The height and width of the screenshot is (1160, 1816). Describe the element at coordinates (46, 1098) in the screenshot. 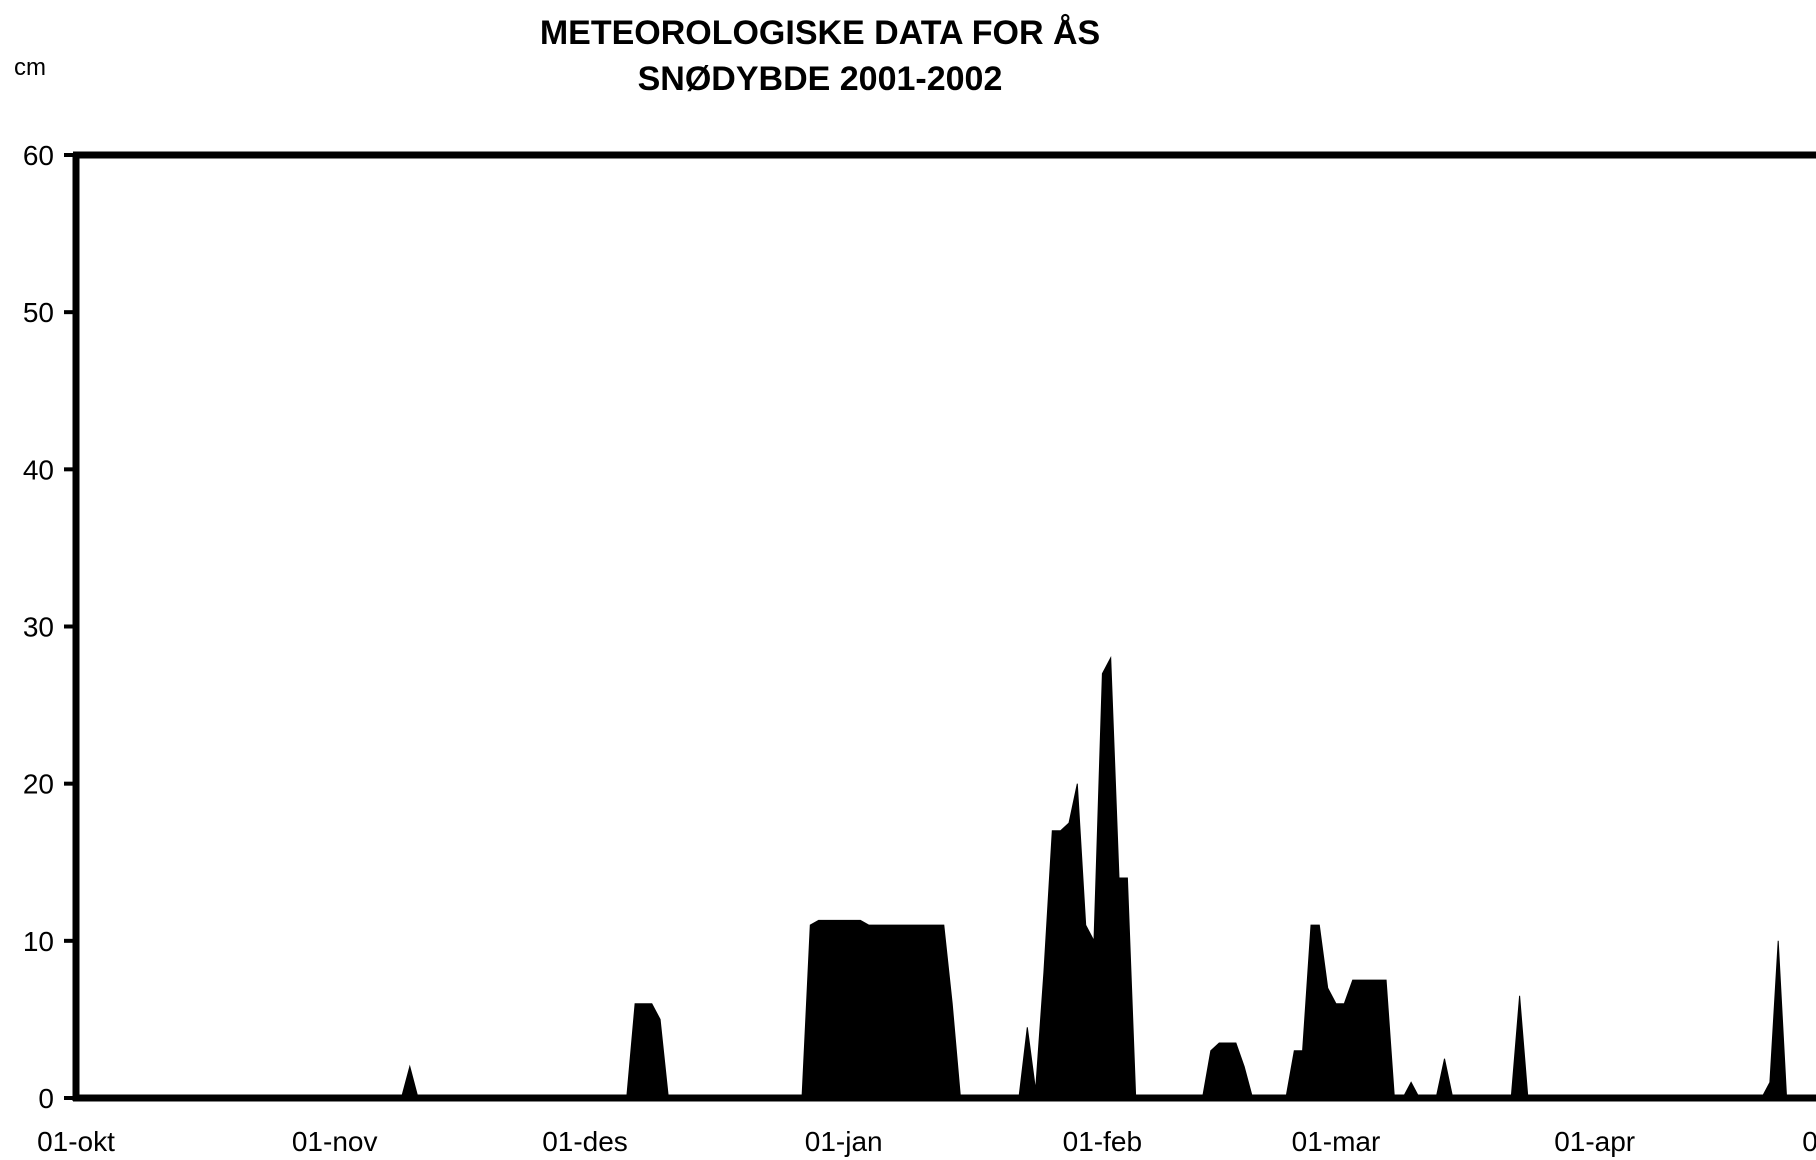

I see `y-tick-label-0: 0` at that location.